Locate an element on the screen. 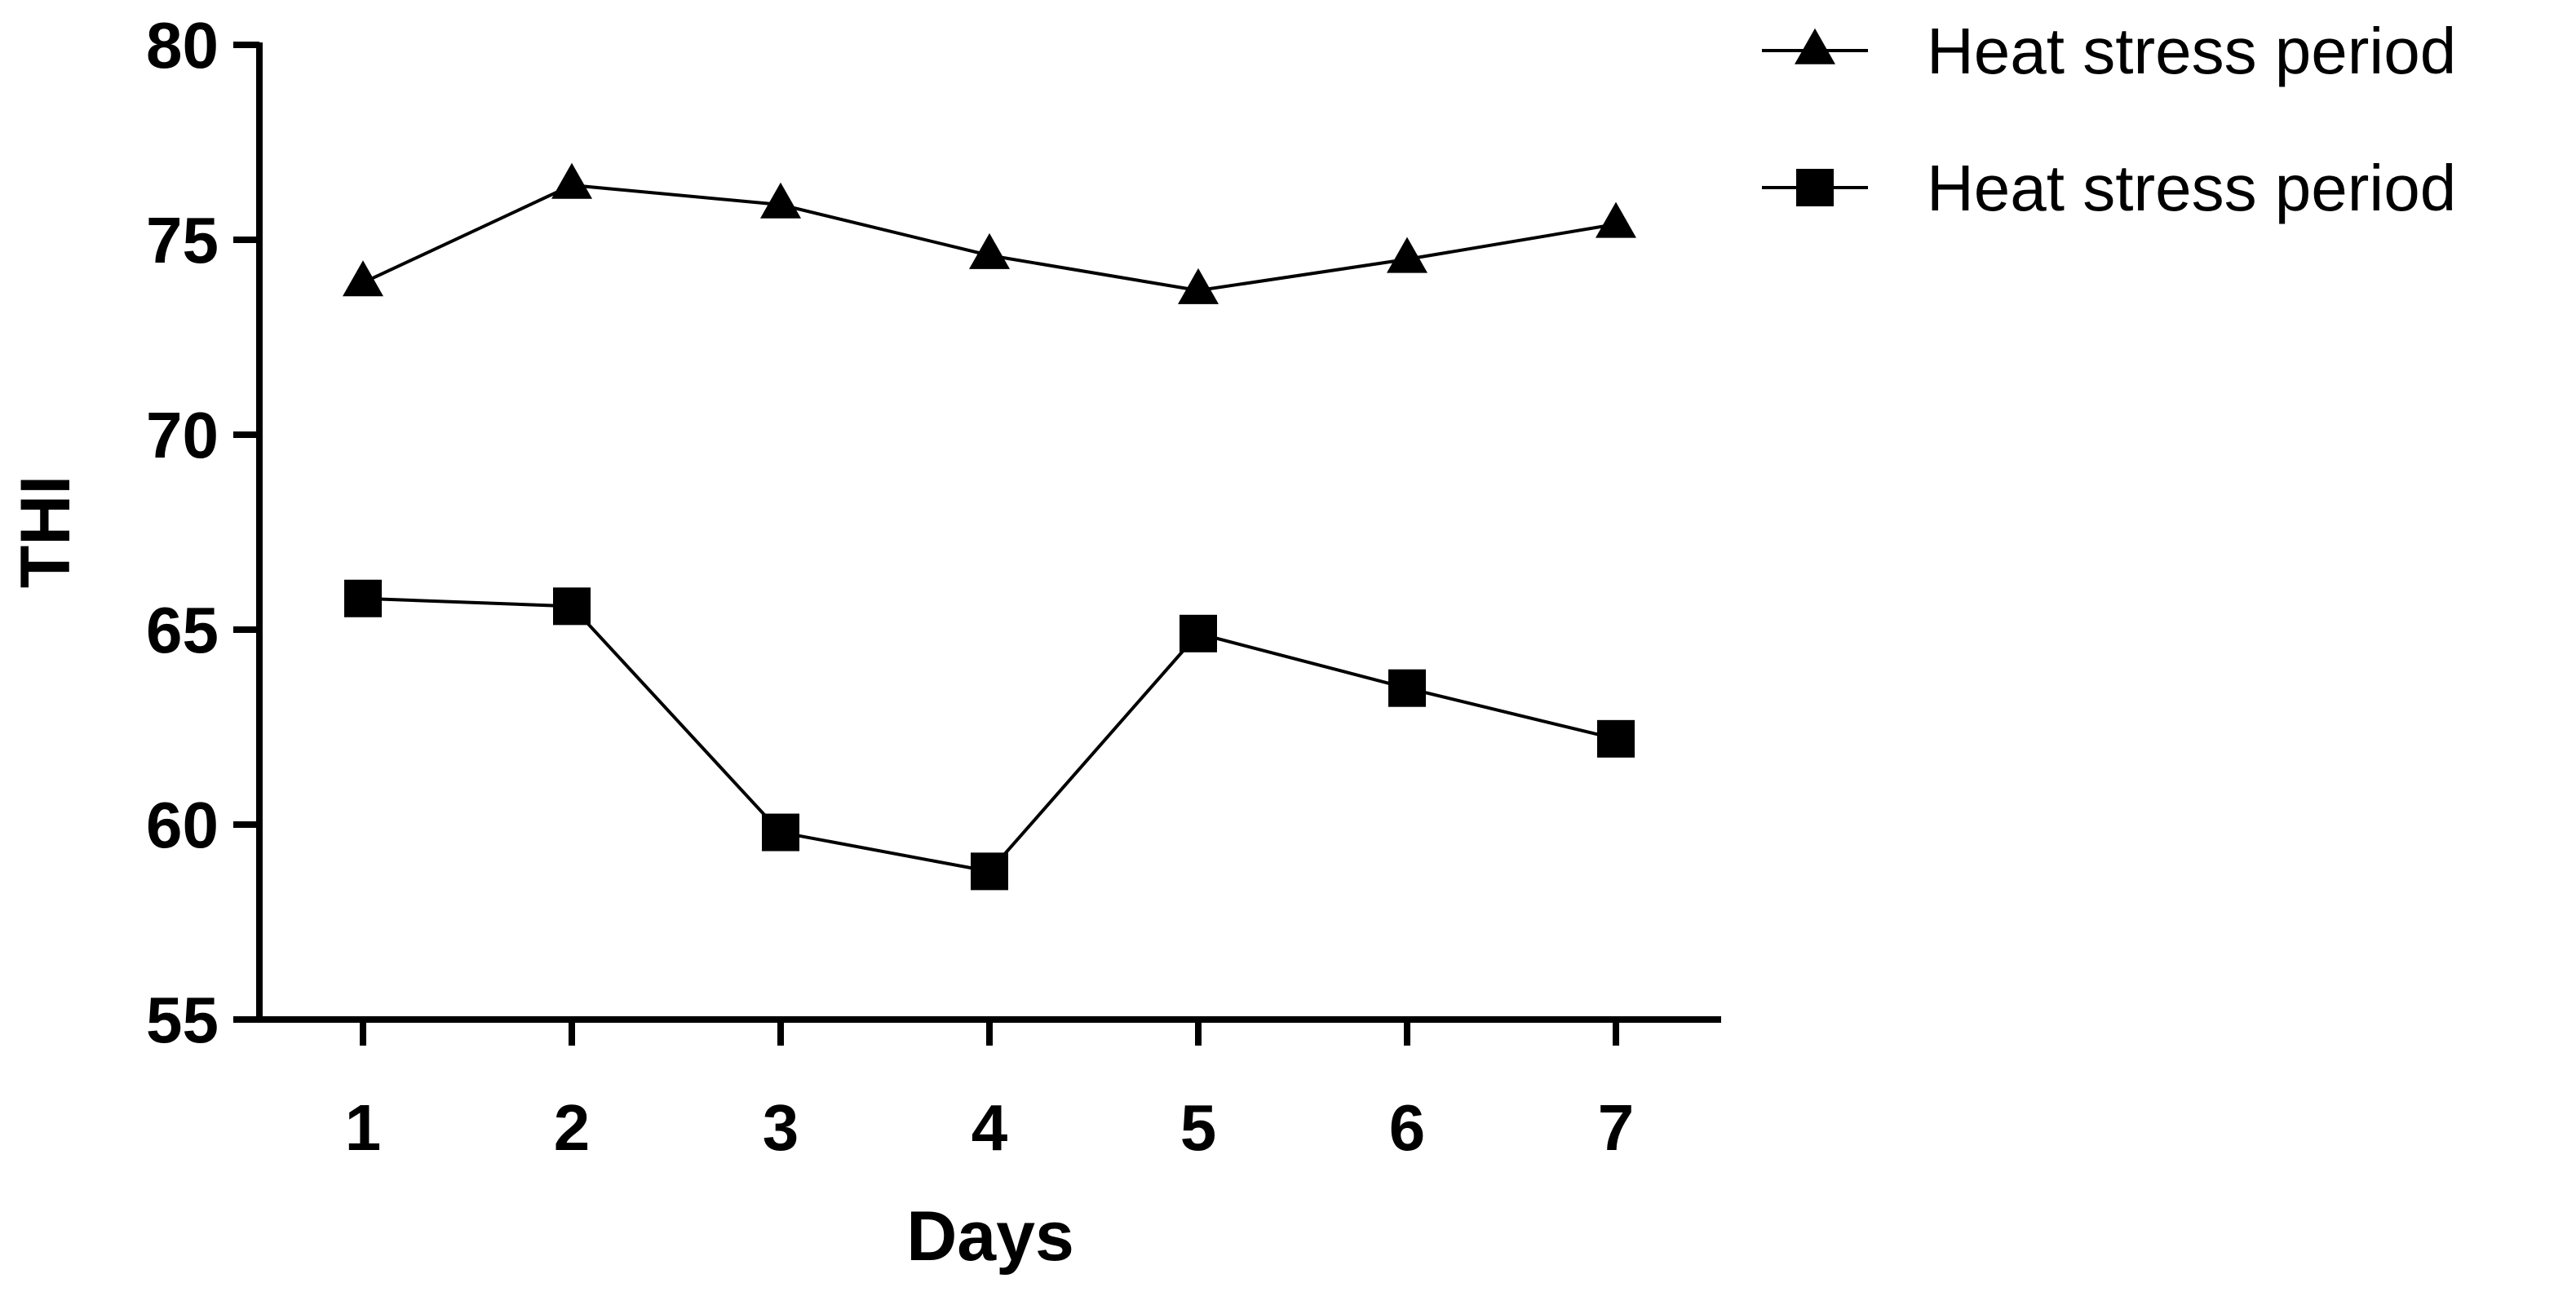  series-line is located at coordinates (989, 735).